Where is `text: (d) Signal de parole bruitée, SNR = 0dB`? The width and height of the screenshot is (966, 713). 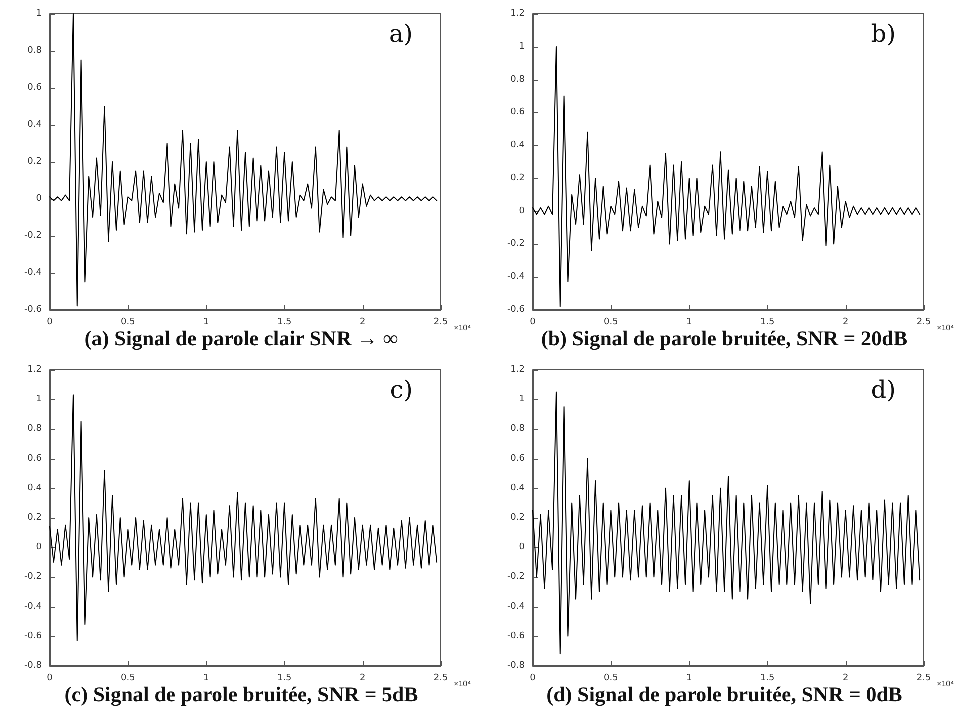 text: (d) Signal de parole bruitée, SNR = 0dB is located at coordinates (724, 694).